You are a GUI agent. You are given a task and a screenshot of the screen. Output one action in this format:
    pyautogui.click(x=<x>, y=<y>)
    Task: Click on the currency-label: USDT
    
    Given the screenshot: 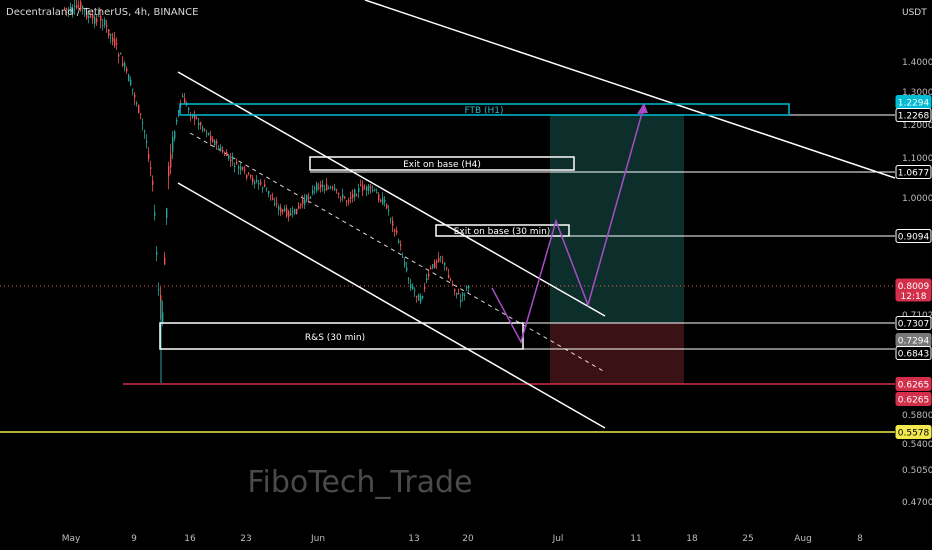 What is the action you would take?
    pyautogui.click(x=914, y=13)
    